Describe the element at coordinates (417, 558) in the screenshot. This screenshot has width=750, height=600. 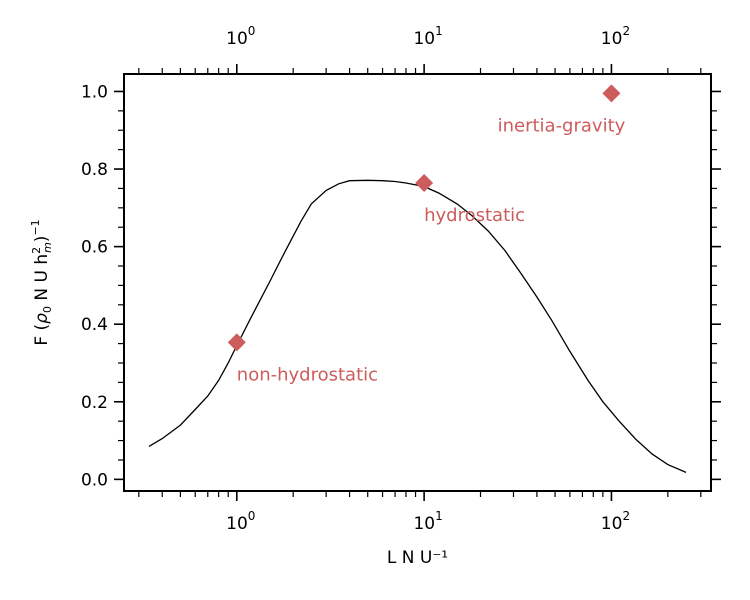
I see `x-axis-title: L N U⁻¹` at that location.